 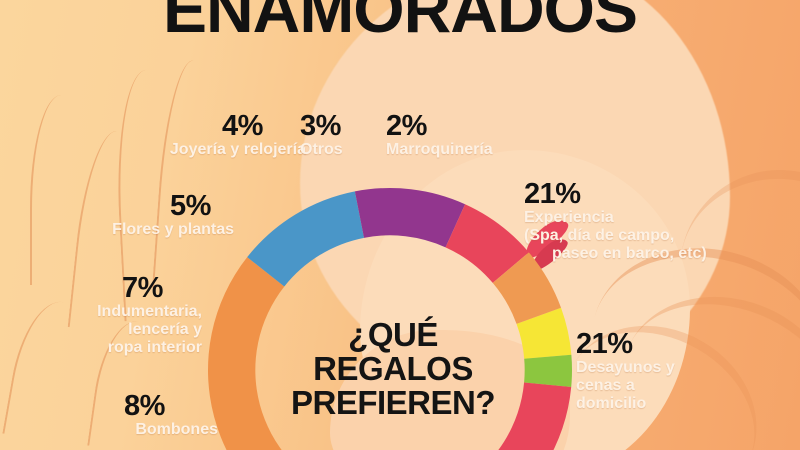 I want to click on label-experiencia-value: 21%, so click(x=552, y=194).